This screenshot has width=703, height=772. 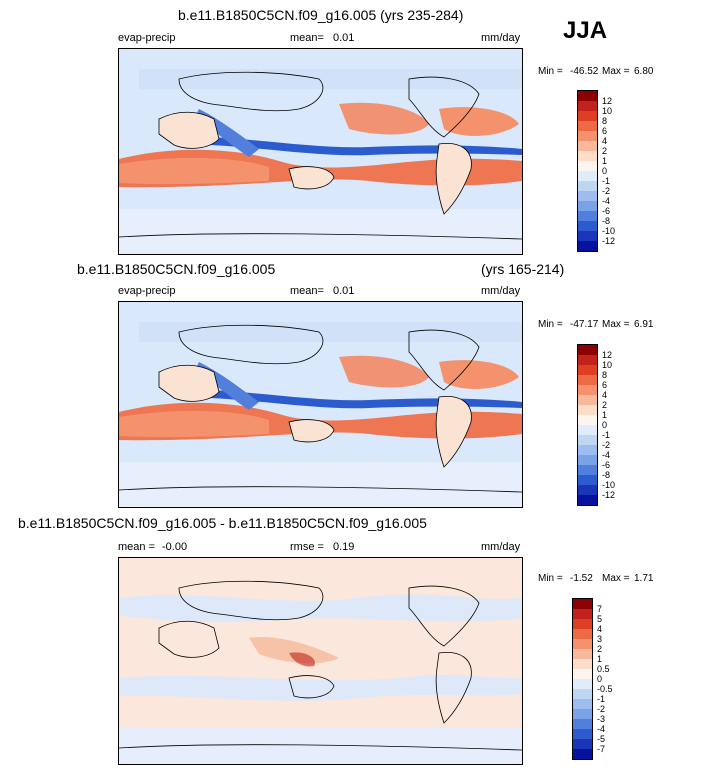 What do you see at coordinates (606, 445) in the screenshot?
I see `panel2-colorbar-tick: -2` at bounding box center [606, 445].